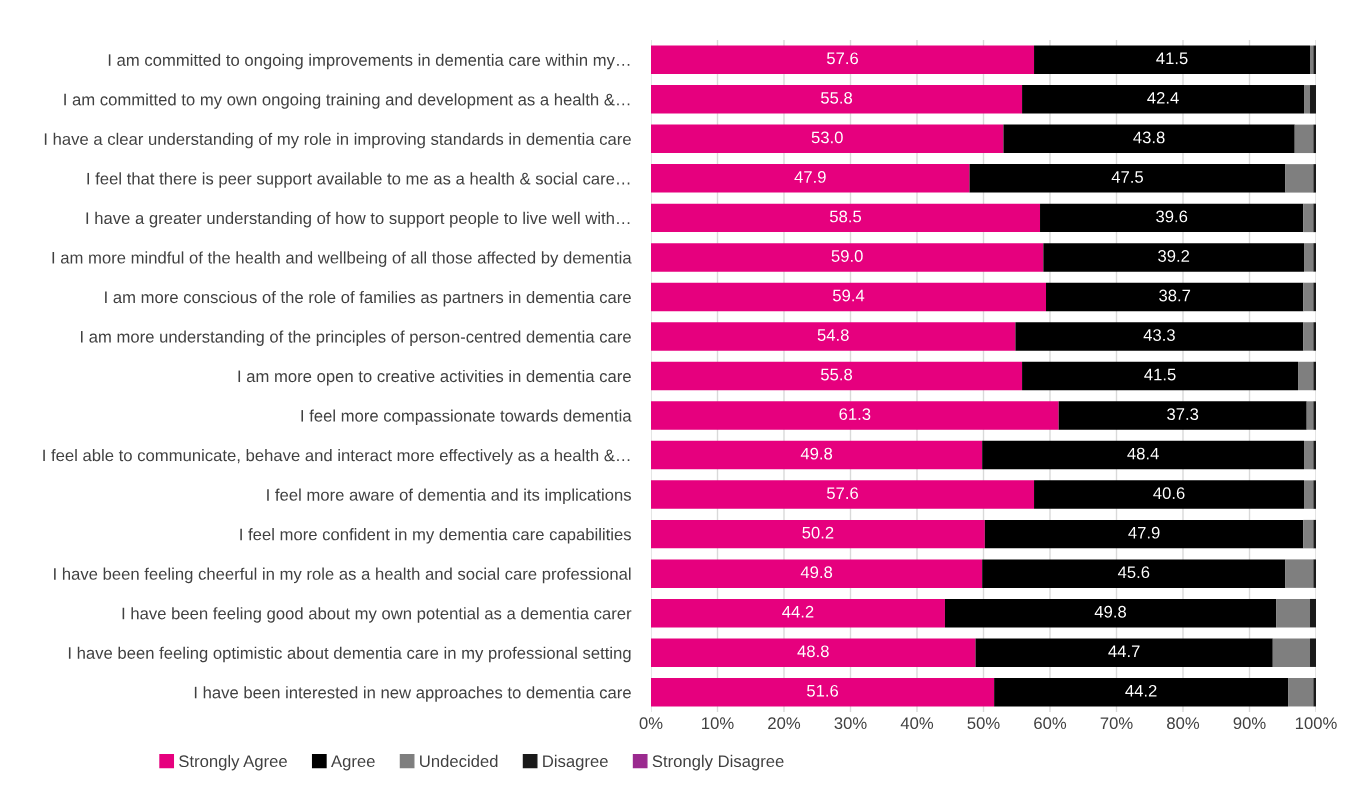 This screenshot has height=787, width=1349. Describe the element at coordinates (368, 298) in the screenshot. I see `y-tick-label: I am more conscious of the role of families as partners in dementia care` at that location.